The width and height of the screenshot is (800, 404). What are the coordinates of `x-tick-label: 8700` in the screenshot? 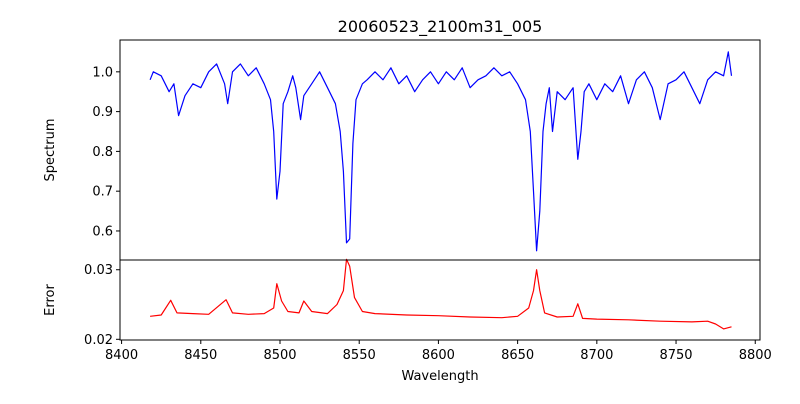 It's located at (596, 355).